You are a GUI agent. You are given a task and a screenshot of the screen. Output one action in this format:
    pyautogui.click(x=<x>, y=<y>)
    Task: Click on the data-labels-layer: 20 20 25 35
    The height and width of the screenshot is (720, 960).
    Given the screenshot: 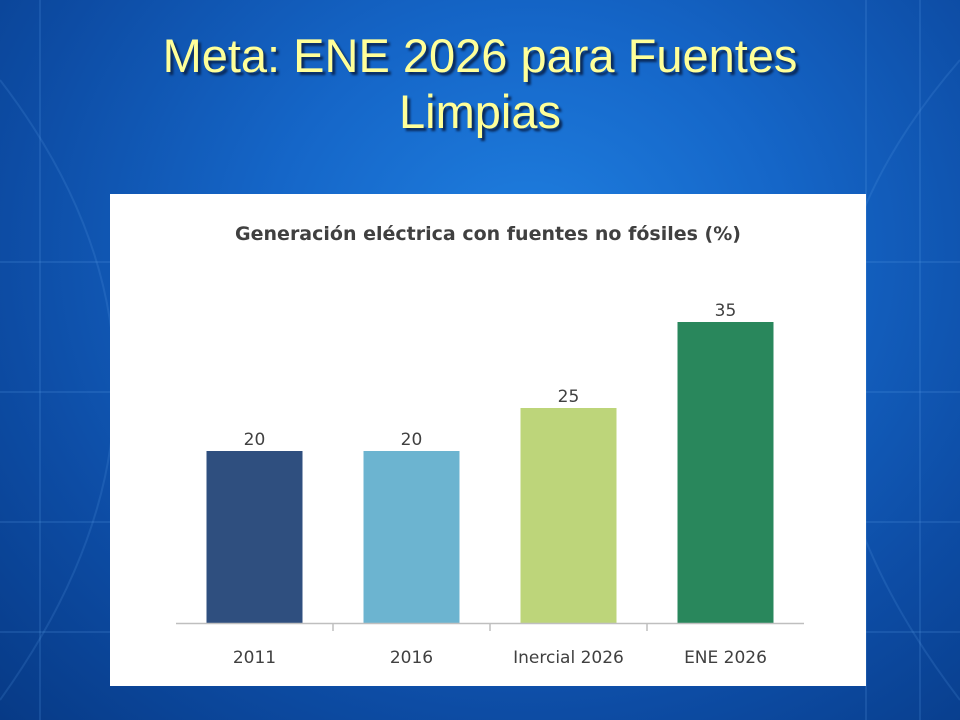 What is the action you would take?
    pyautogui.click(x=490, y=375)
    